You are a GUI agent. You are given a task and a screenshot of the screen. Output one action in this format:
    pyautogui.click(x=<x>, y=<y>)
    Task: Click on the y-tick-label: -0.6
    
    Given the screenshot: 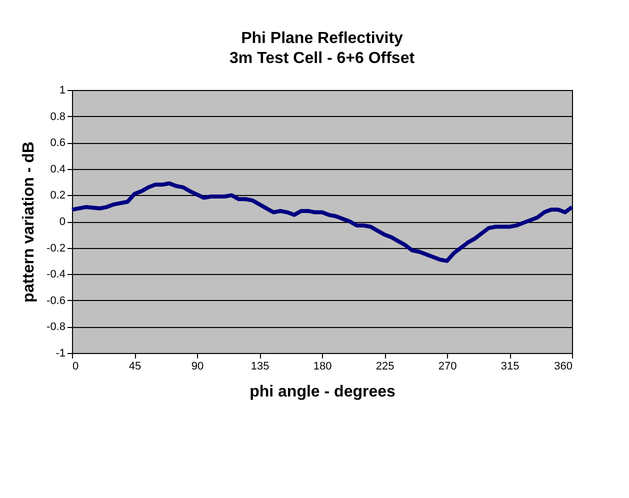 What is the action you would take?
    pyautogui.click(x=56, y=300)
    